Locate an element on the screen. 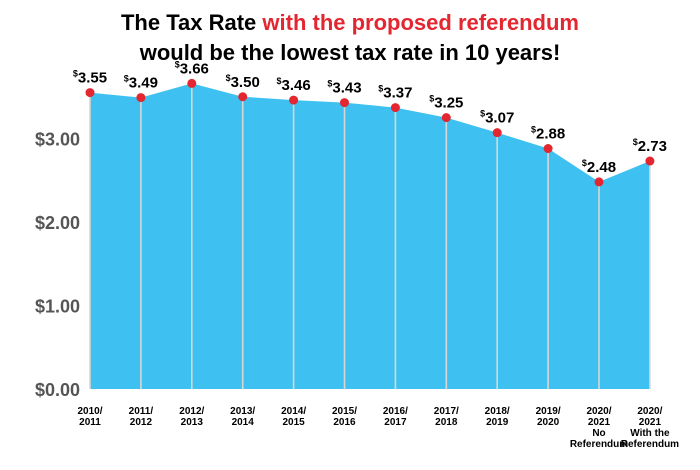 This screenshot has height=470, width=700. data-value: 3.25 is located at coordinates (448, 103).